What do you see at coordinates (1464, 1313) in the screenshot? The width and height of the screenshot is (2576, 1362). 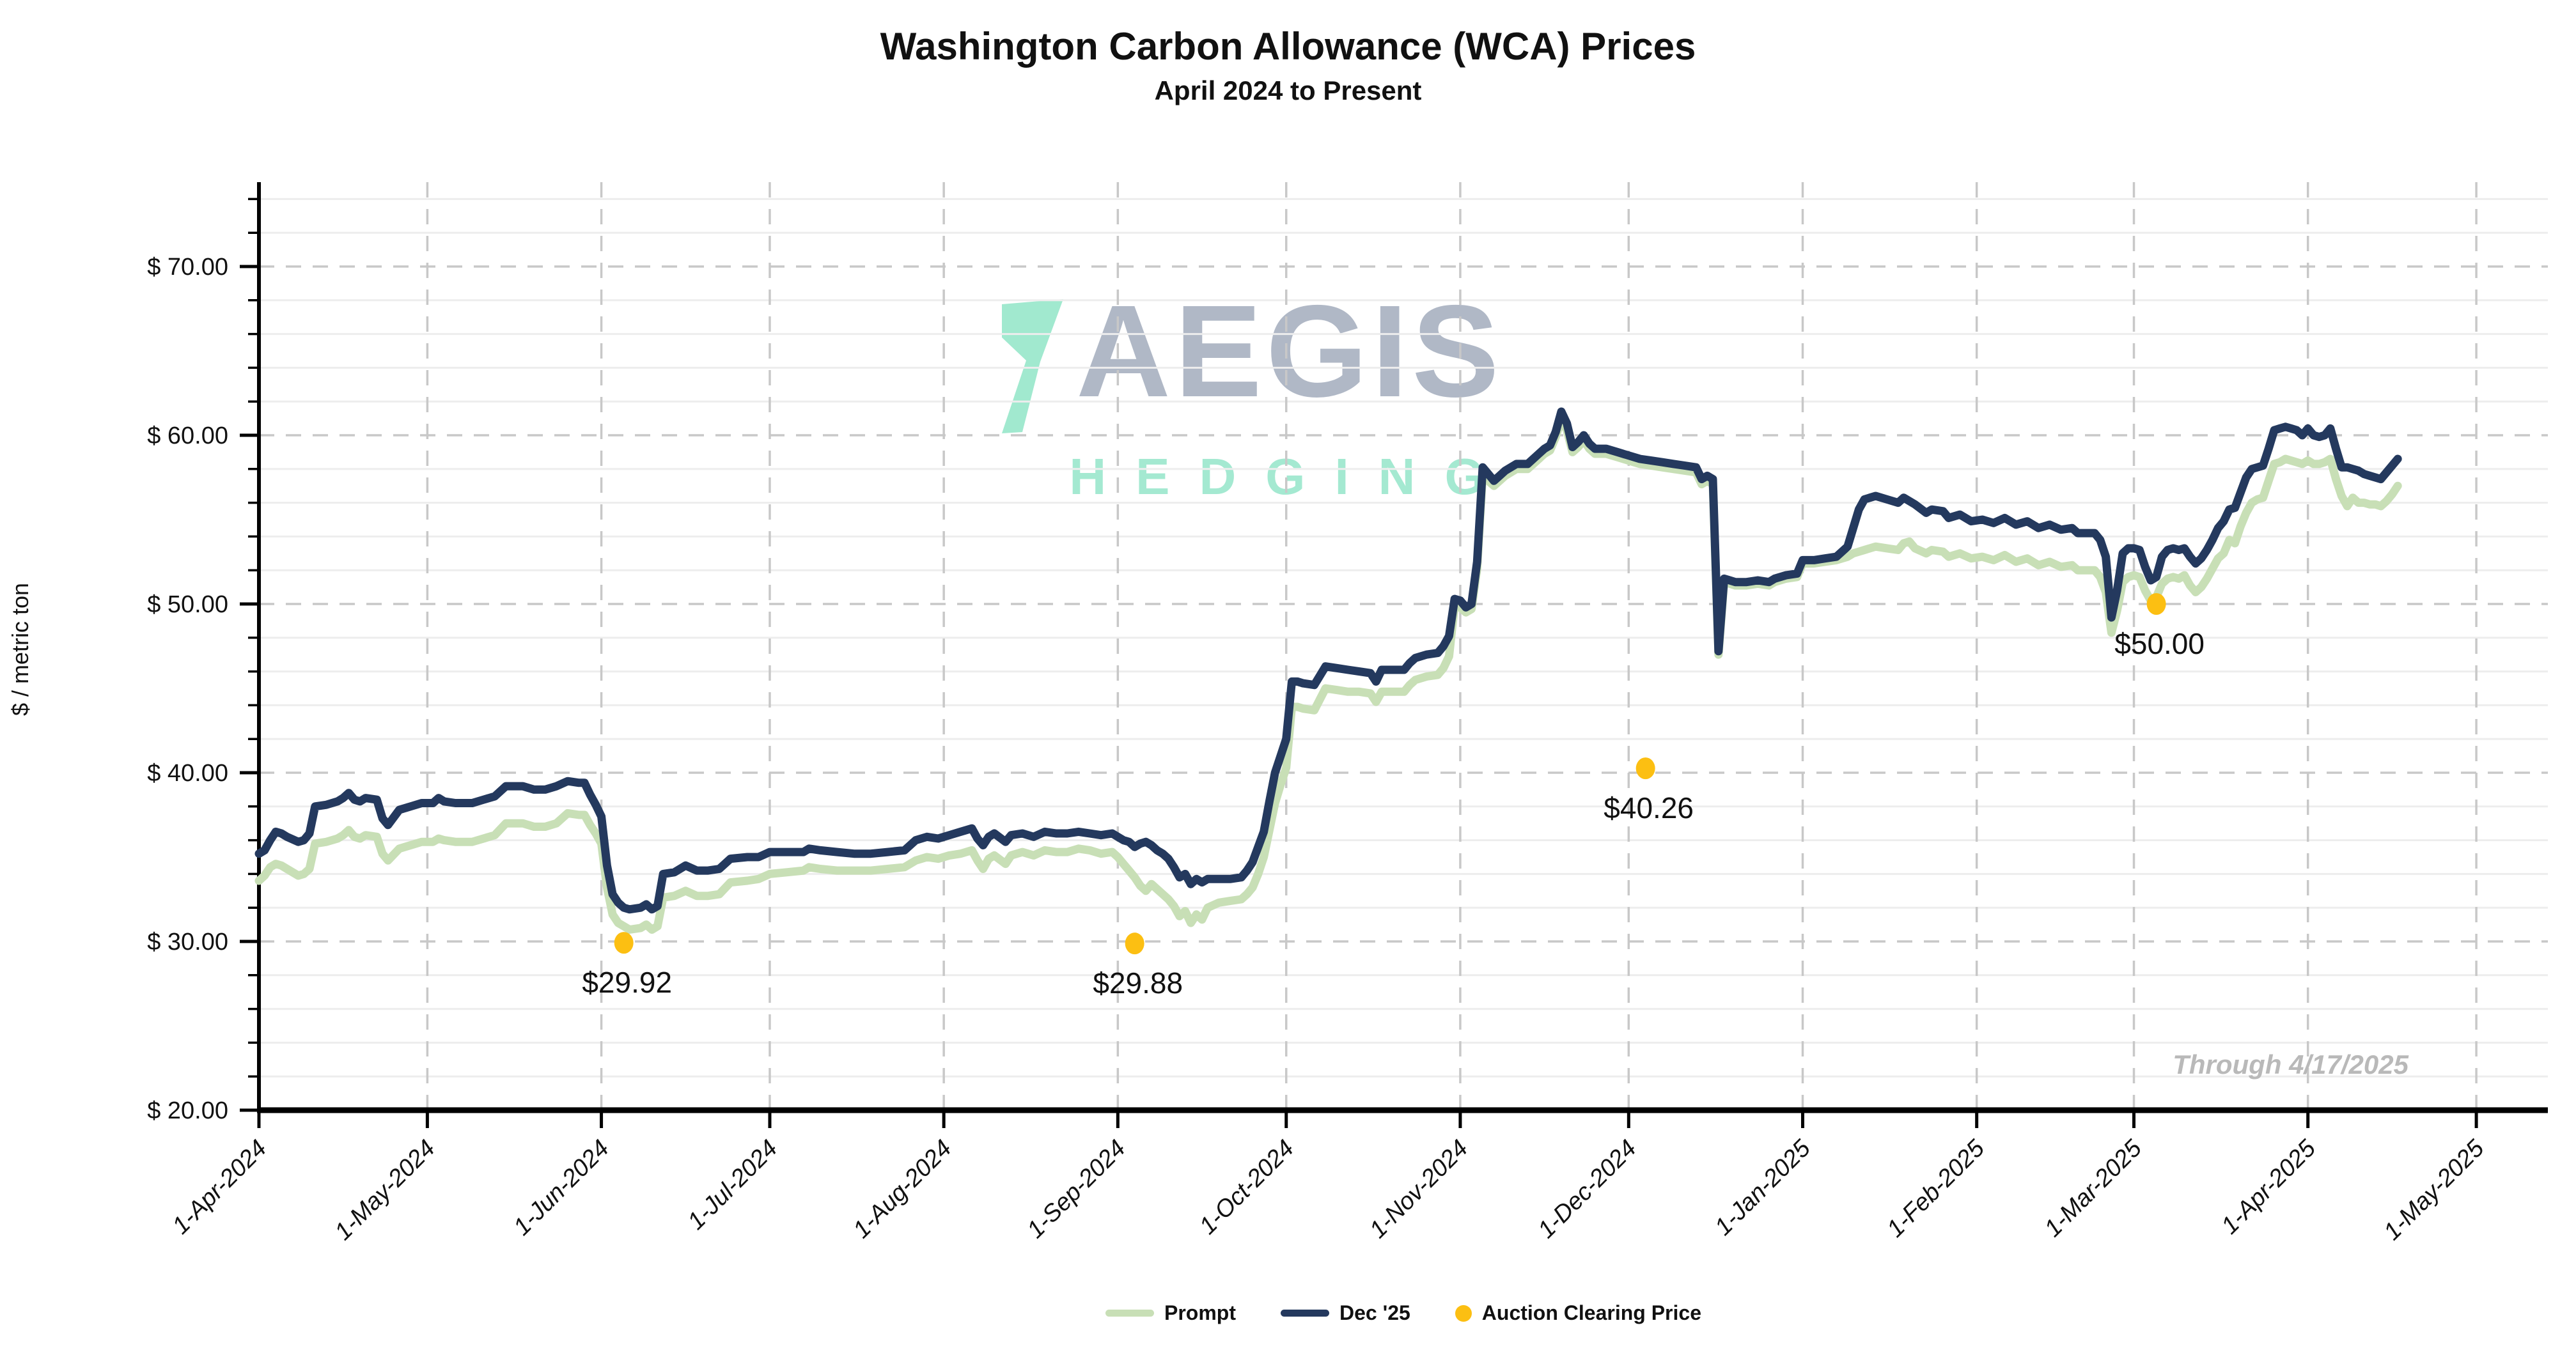 I see `auction-dot-swatch` at bounding box center [1464, 1313].